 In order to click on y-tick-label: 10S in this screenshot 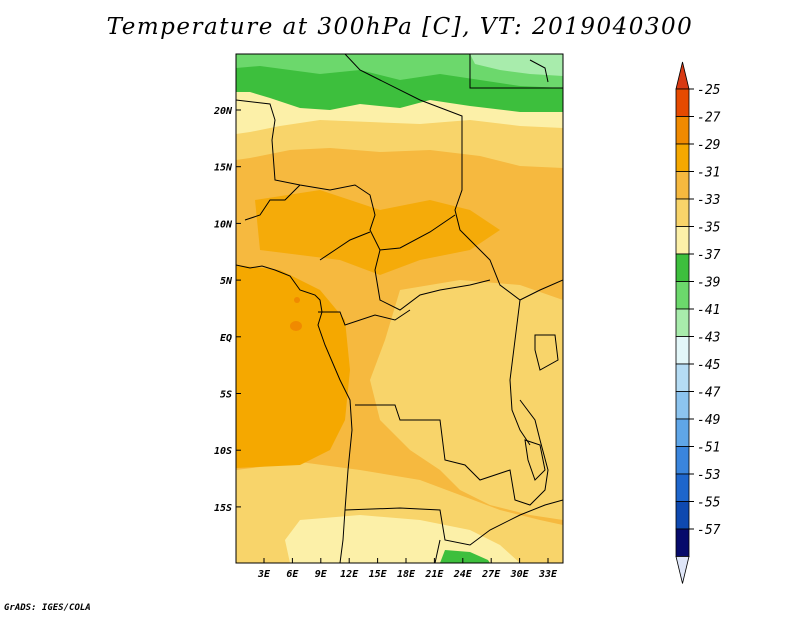, I will do `click(223, 451)`.